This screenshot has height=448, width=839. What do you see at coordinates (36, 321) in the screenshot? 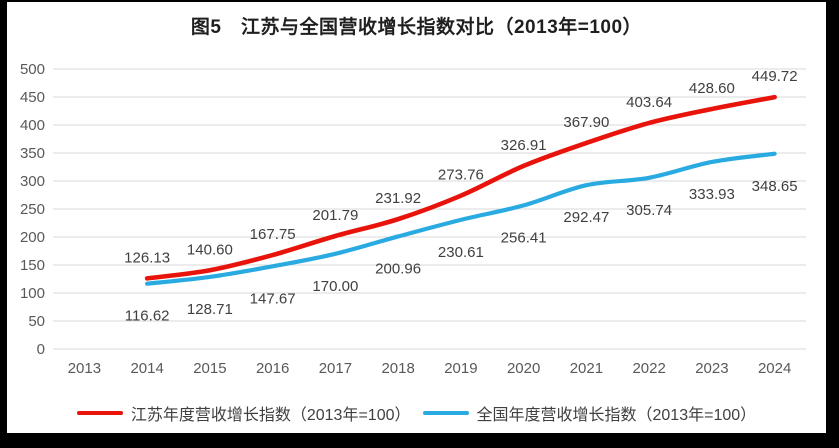
I see `y-axis-tick-50: 50` at bounding box center [36, 321].